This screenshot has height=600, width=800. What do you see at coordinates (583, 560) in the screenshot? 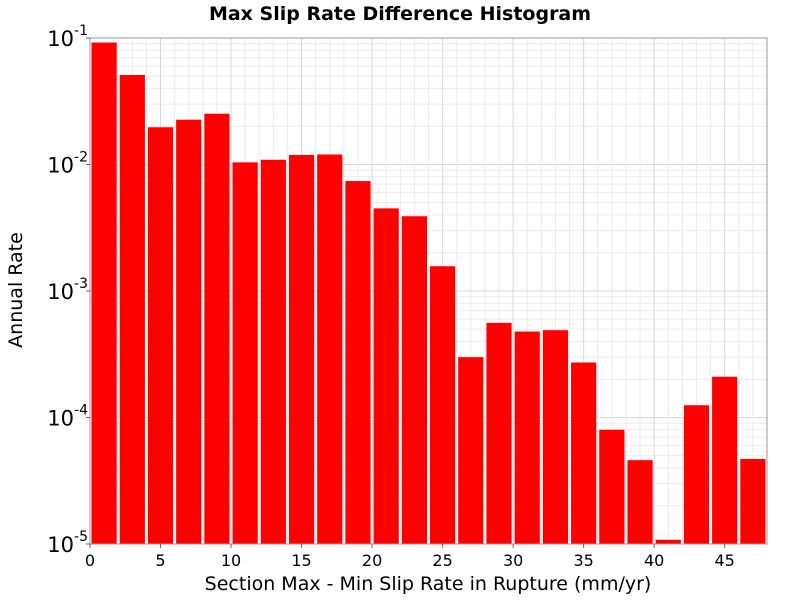
I see `x-tick-label: 35` at bounding box center [583, 560].